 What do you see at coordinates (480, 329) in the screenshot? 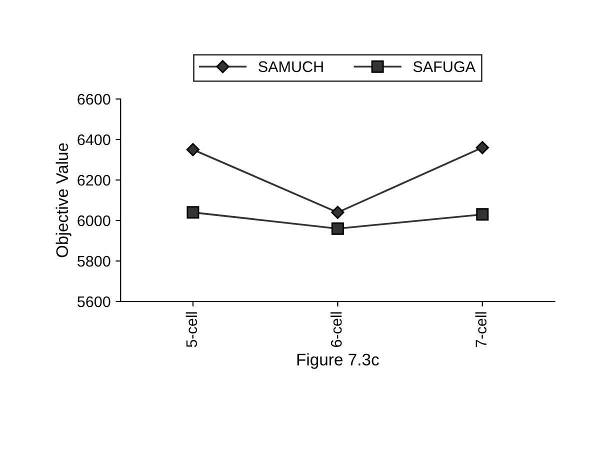
I see `x-tick-label: 7-cell` at bounding box center [480, 329].